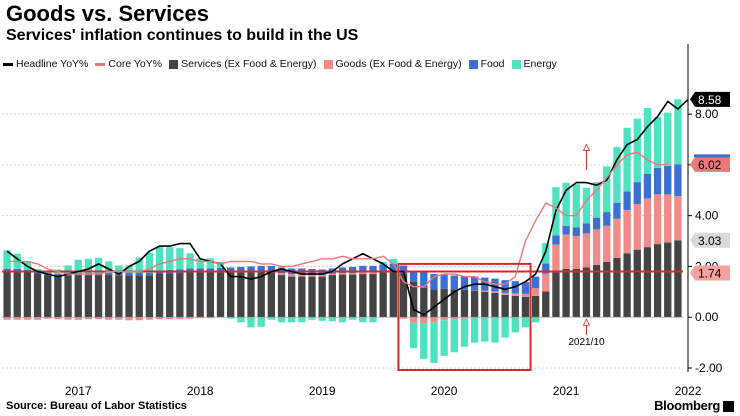 Image resolution: width=740 pixels, height=416 pixels. Describe the element at coordinates (486, 64) in the screenshot. I see `legend-item-food: Food` at that location.